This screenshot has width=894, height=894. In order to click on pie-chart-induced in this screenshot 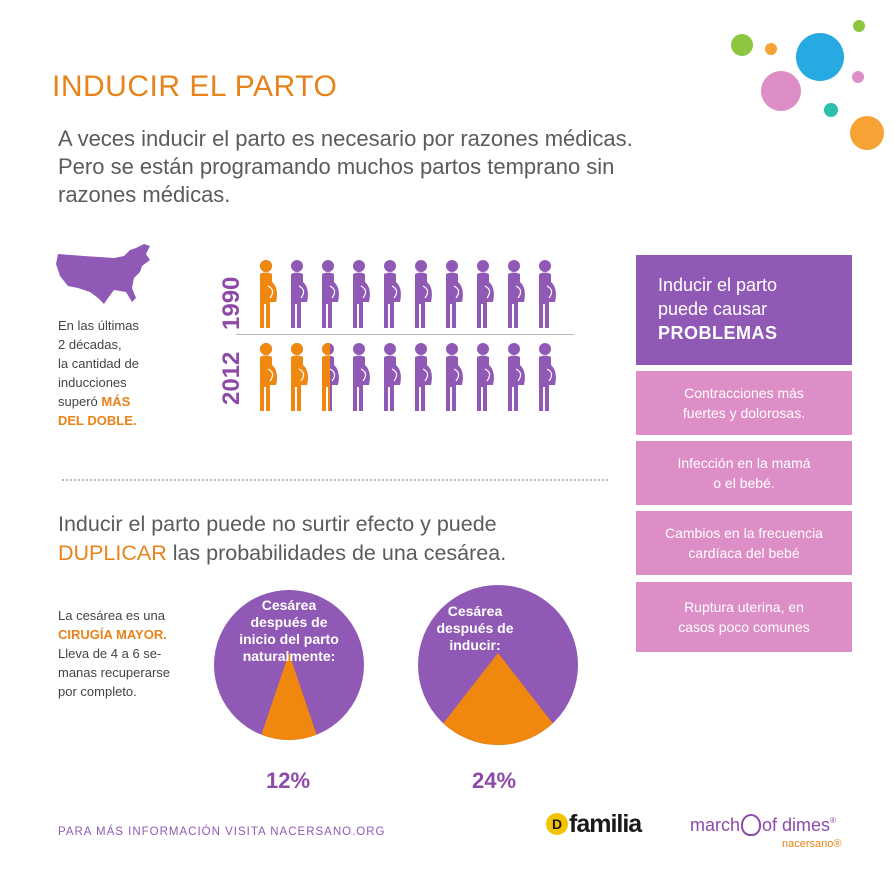, I will do `click(498, 665)`.